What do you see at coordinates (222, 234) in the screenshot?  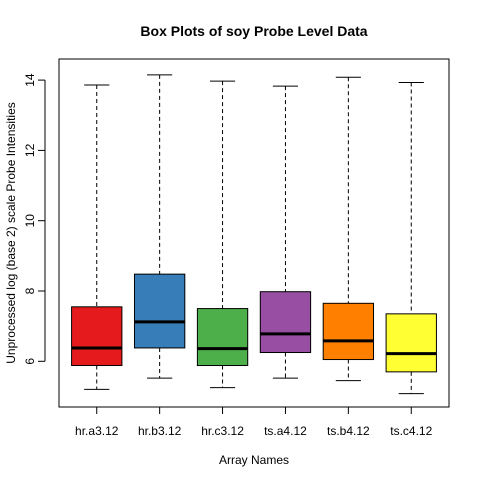 I see `box-hr.c3.12` at bounding box center [222, 234].